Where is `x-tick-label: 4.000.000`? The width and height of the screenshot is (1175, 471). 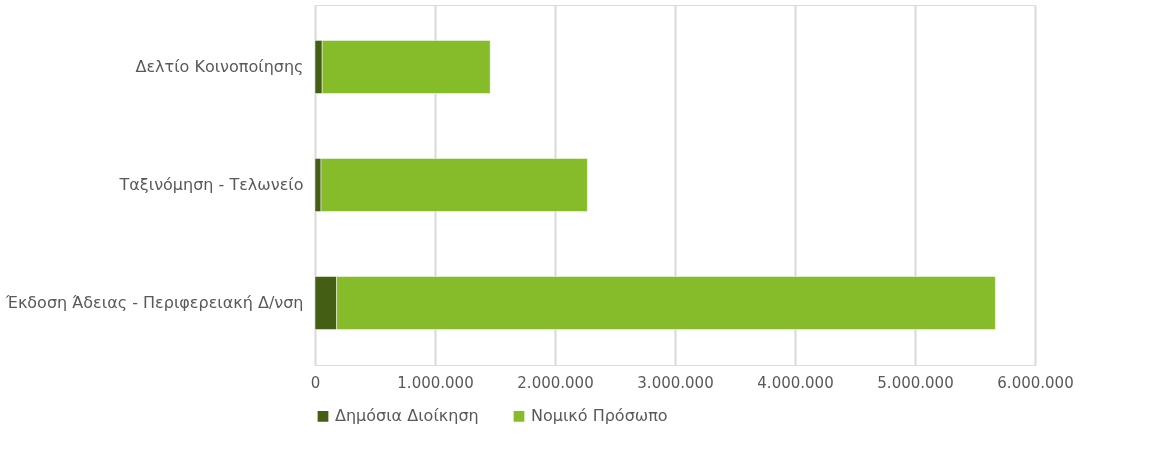 x-tick-label: 4.000.000 is located at coordinates (795, 382).